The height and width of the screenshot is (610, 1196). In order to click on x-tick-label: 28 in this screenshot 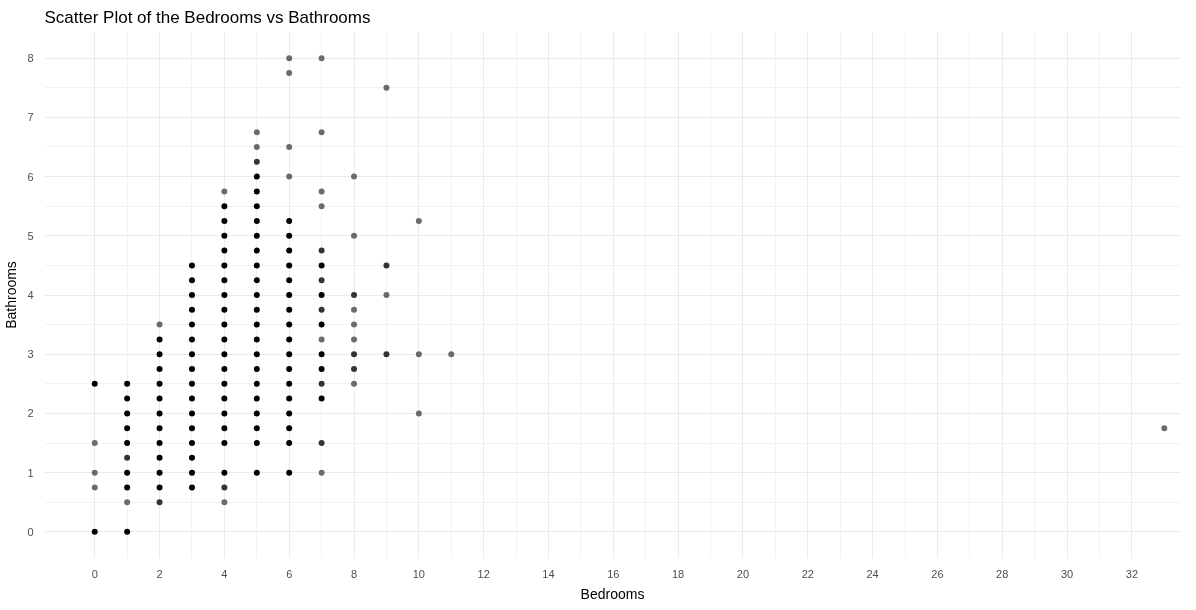, I will do `click(1002, 573)`.